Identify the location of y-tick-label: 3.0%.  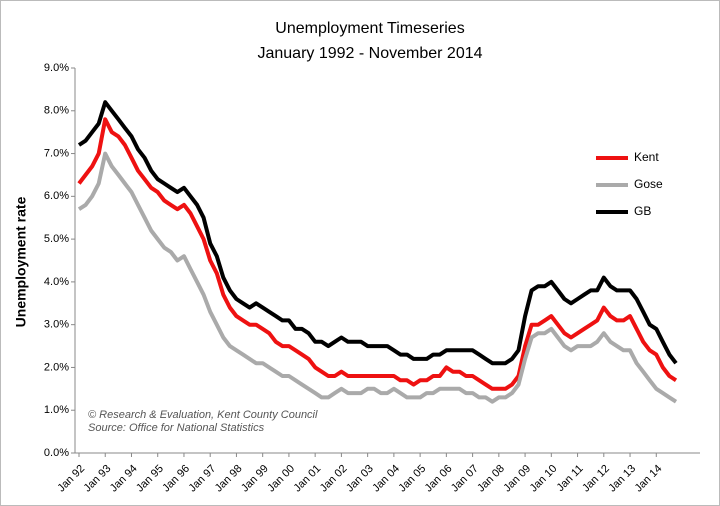
(56, 325).